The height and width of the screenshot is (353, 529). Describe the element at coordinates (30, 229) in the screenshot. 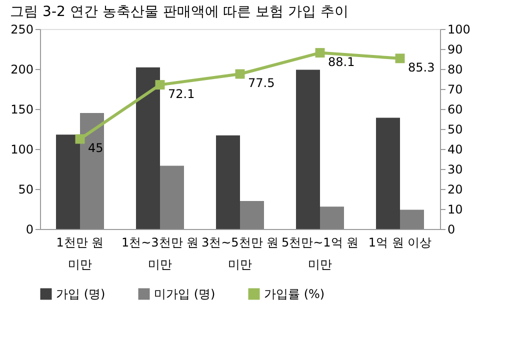

I see `y-tick-label: 0` at that location.